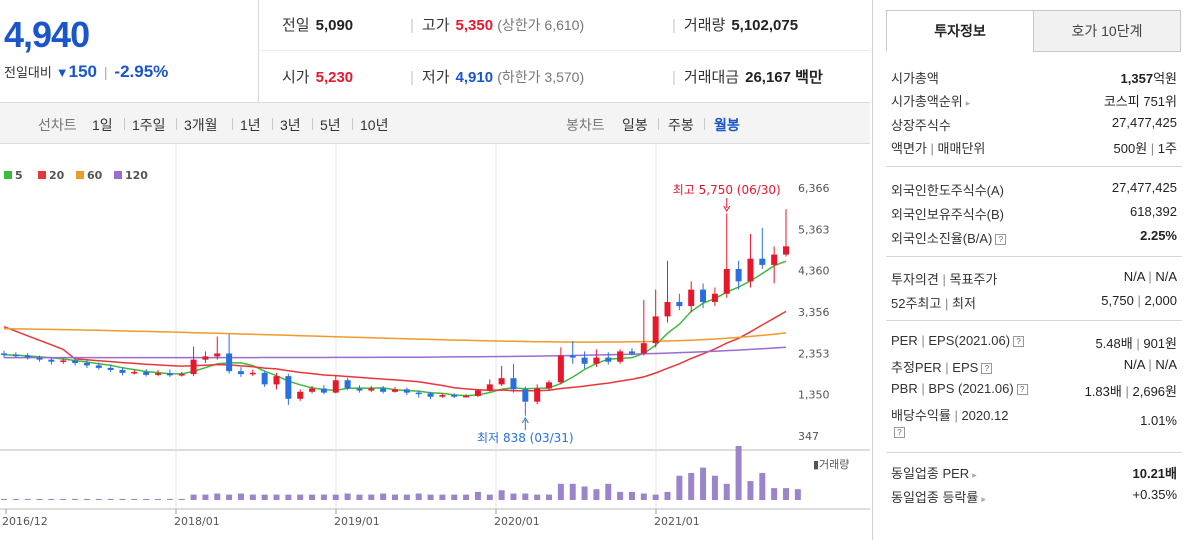 This screenshot has height=540, width=1188. Describe the element at coordinates (1160, 343) in the screenshot. I see `eps-value: 901원` at that location.